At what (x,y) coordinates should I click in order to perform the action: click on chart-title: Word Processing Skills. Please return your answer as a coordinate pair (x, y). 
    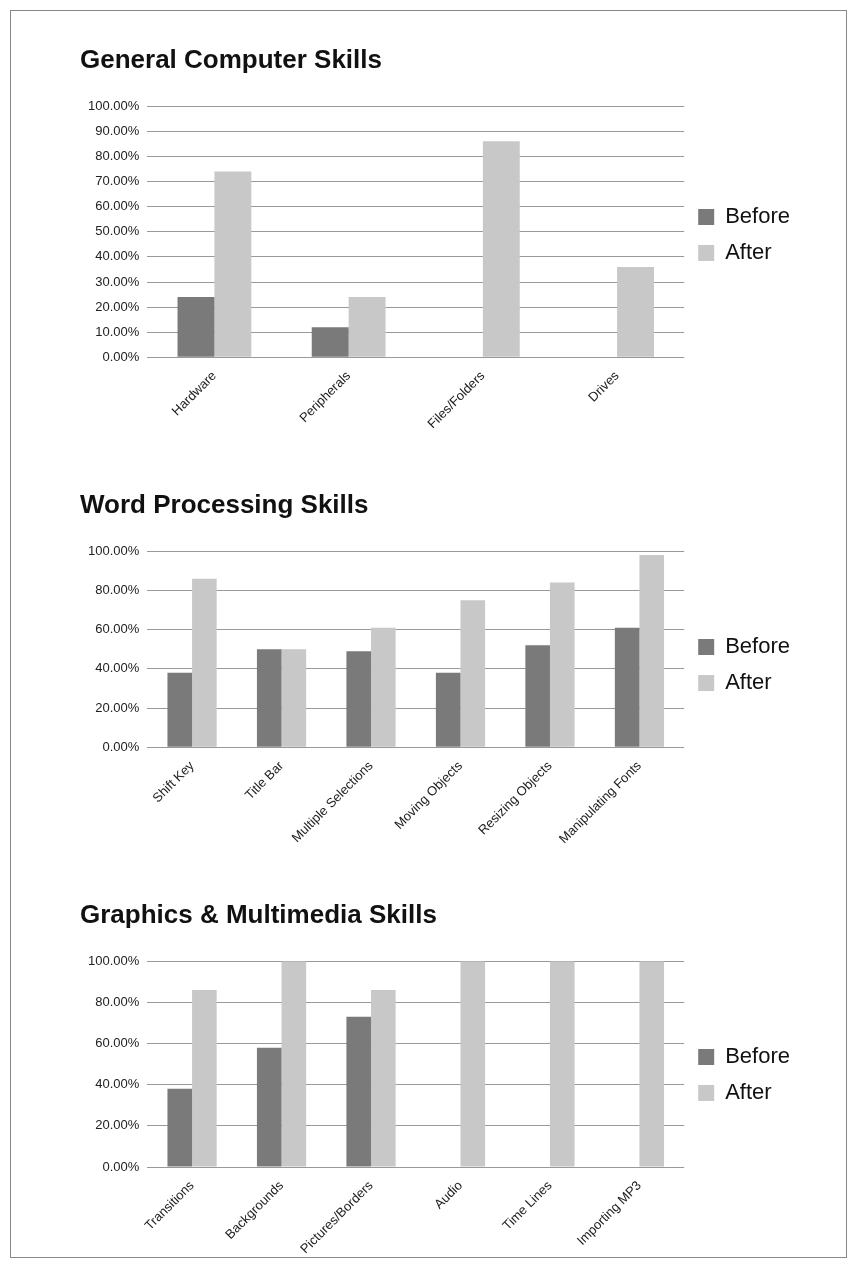
    Looking at the image, I should click on (224, 503).